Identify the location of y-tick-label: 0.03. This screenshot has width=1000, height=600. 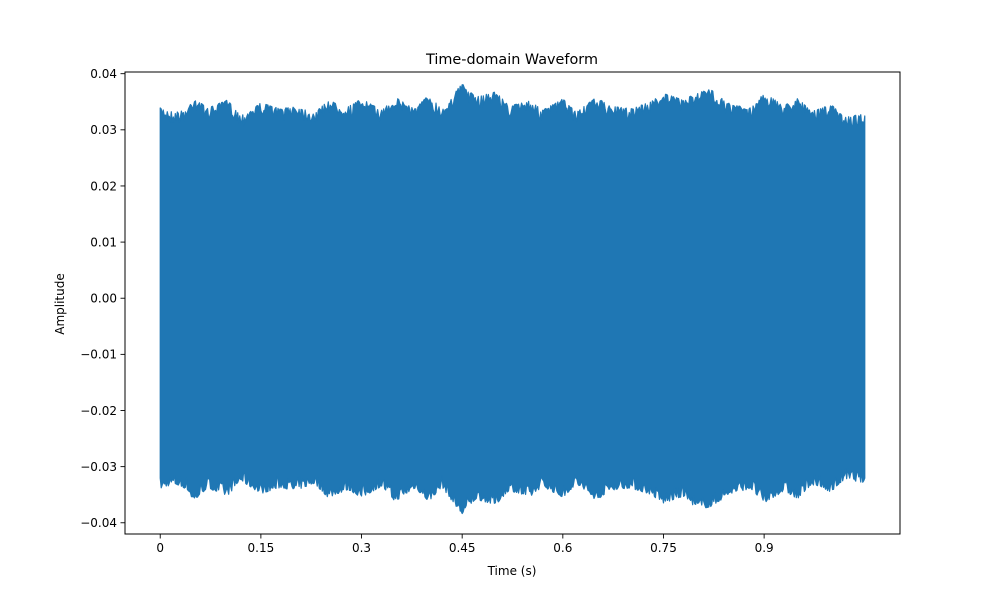
(103, 130).